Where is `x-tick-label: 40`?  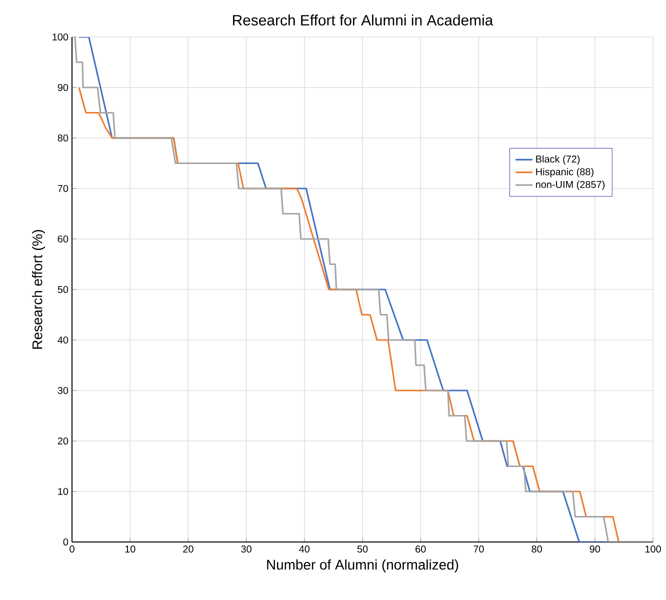
x-tick-label: 40 is located at coordinates (304, 549).